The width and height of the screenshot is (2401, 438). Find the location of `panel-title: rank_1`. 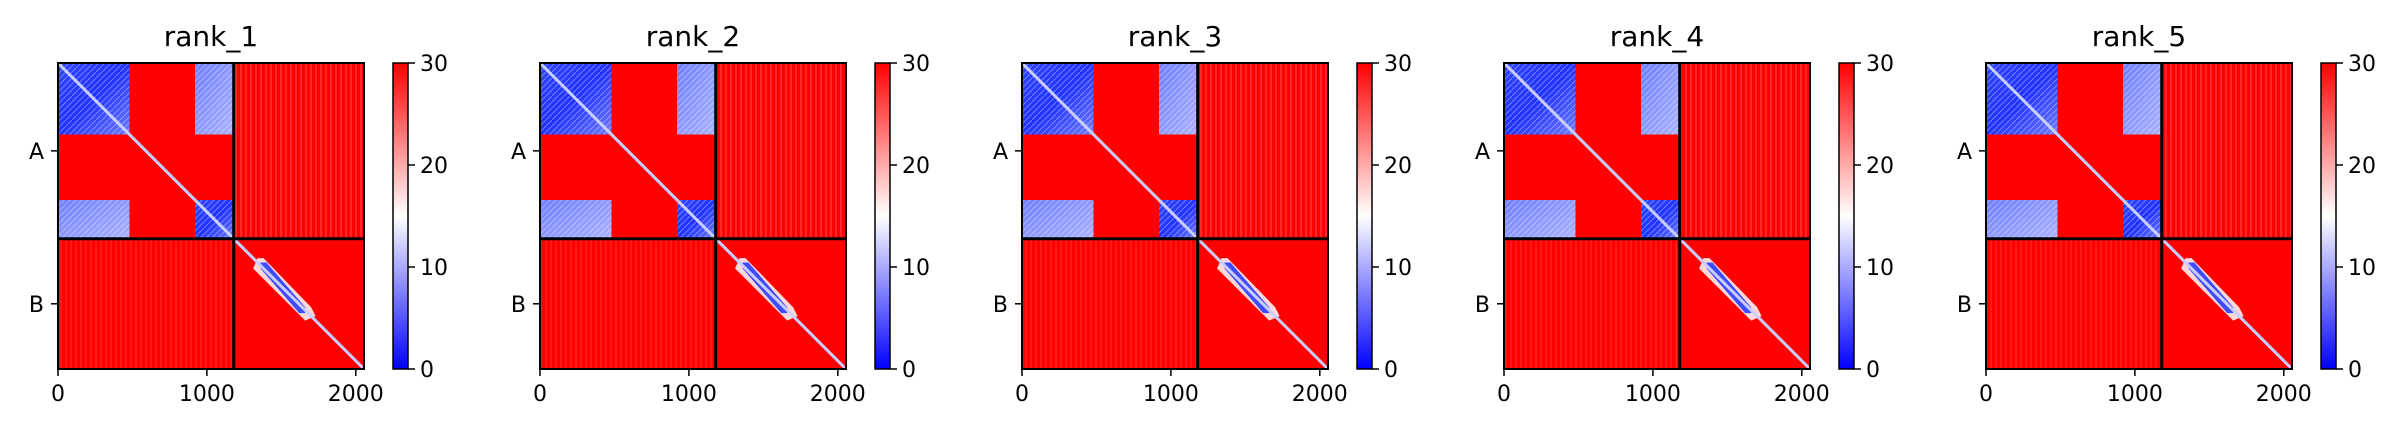

panel-title: rank_1 is located at coordinates (211, 36).